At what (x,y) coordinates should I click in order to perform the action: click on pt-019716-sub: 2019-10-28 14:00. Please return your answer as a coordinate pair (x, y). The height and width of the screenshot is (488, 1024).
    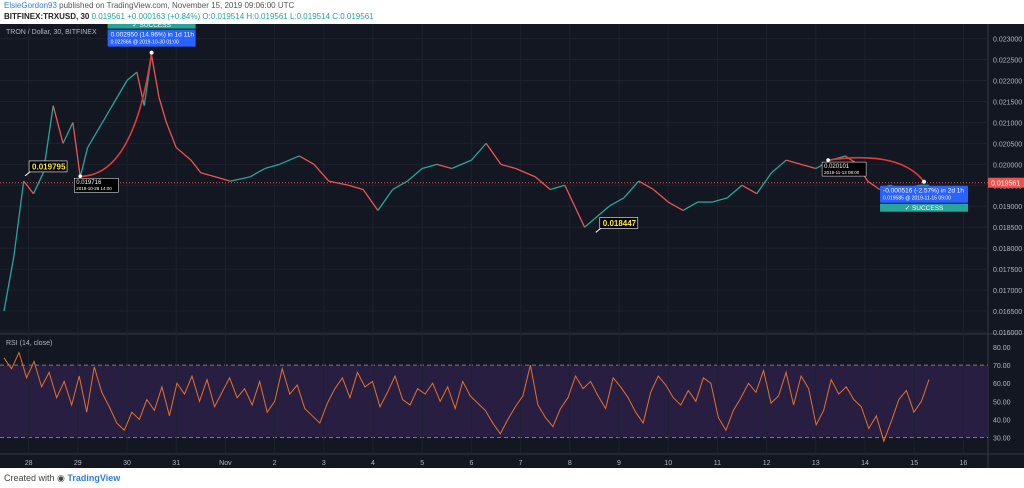
    Looking at the image, I should click on (94, 188).